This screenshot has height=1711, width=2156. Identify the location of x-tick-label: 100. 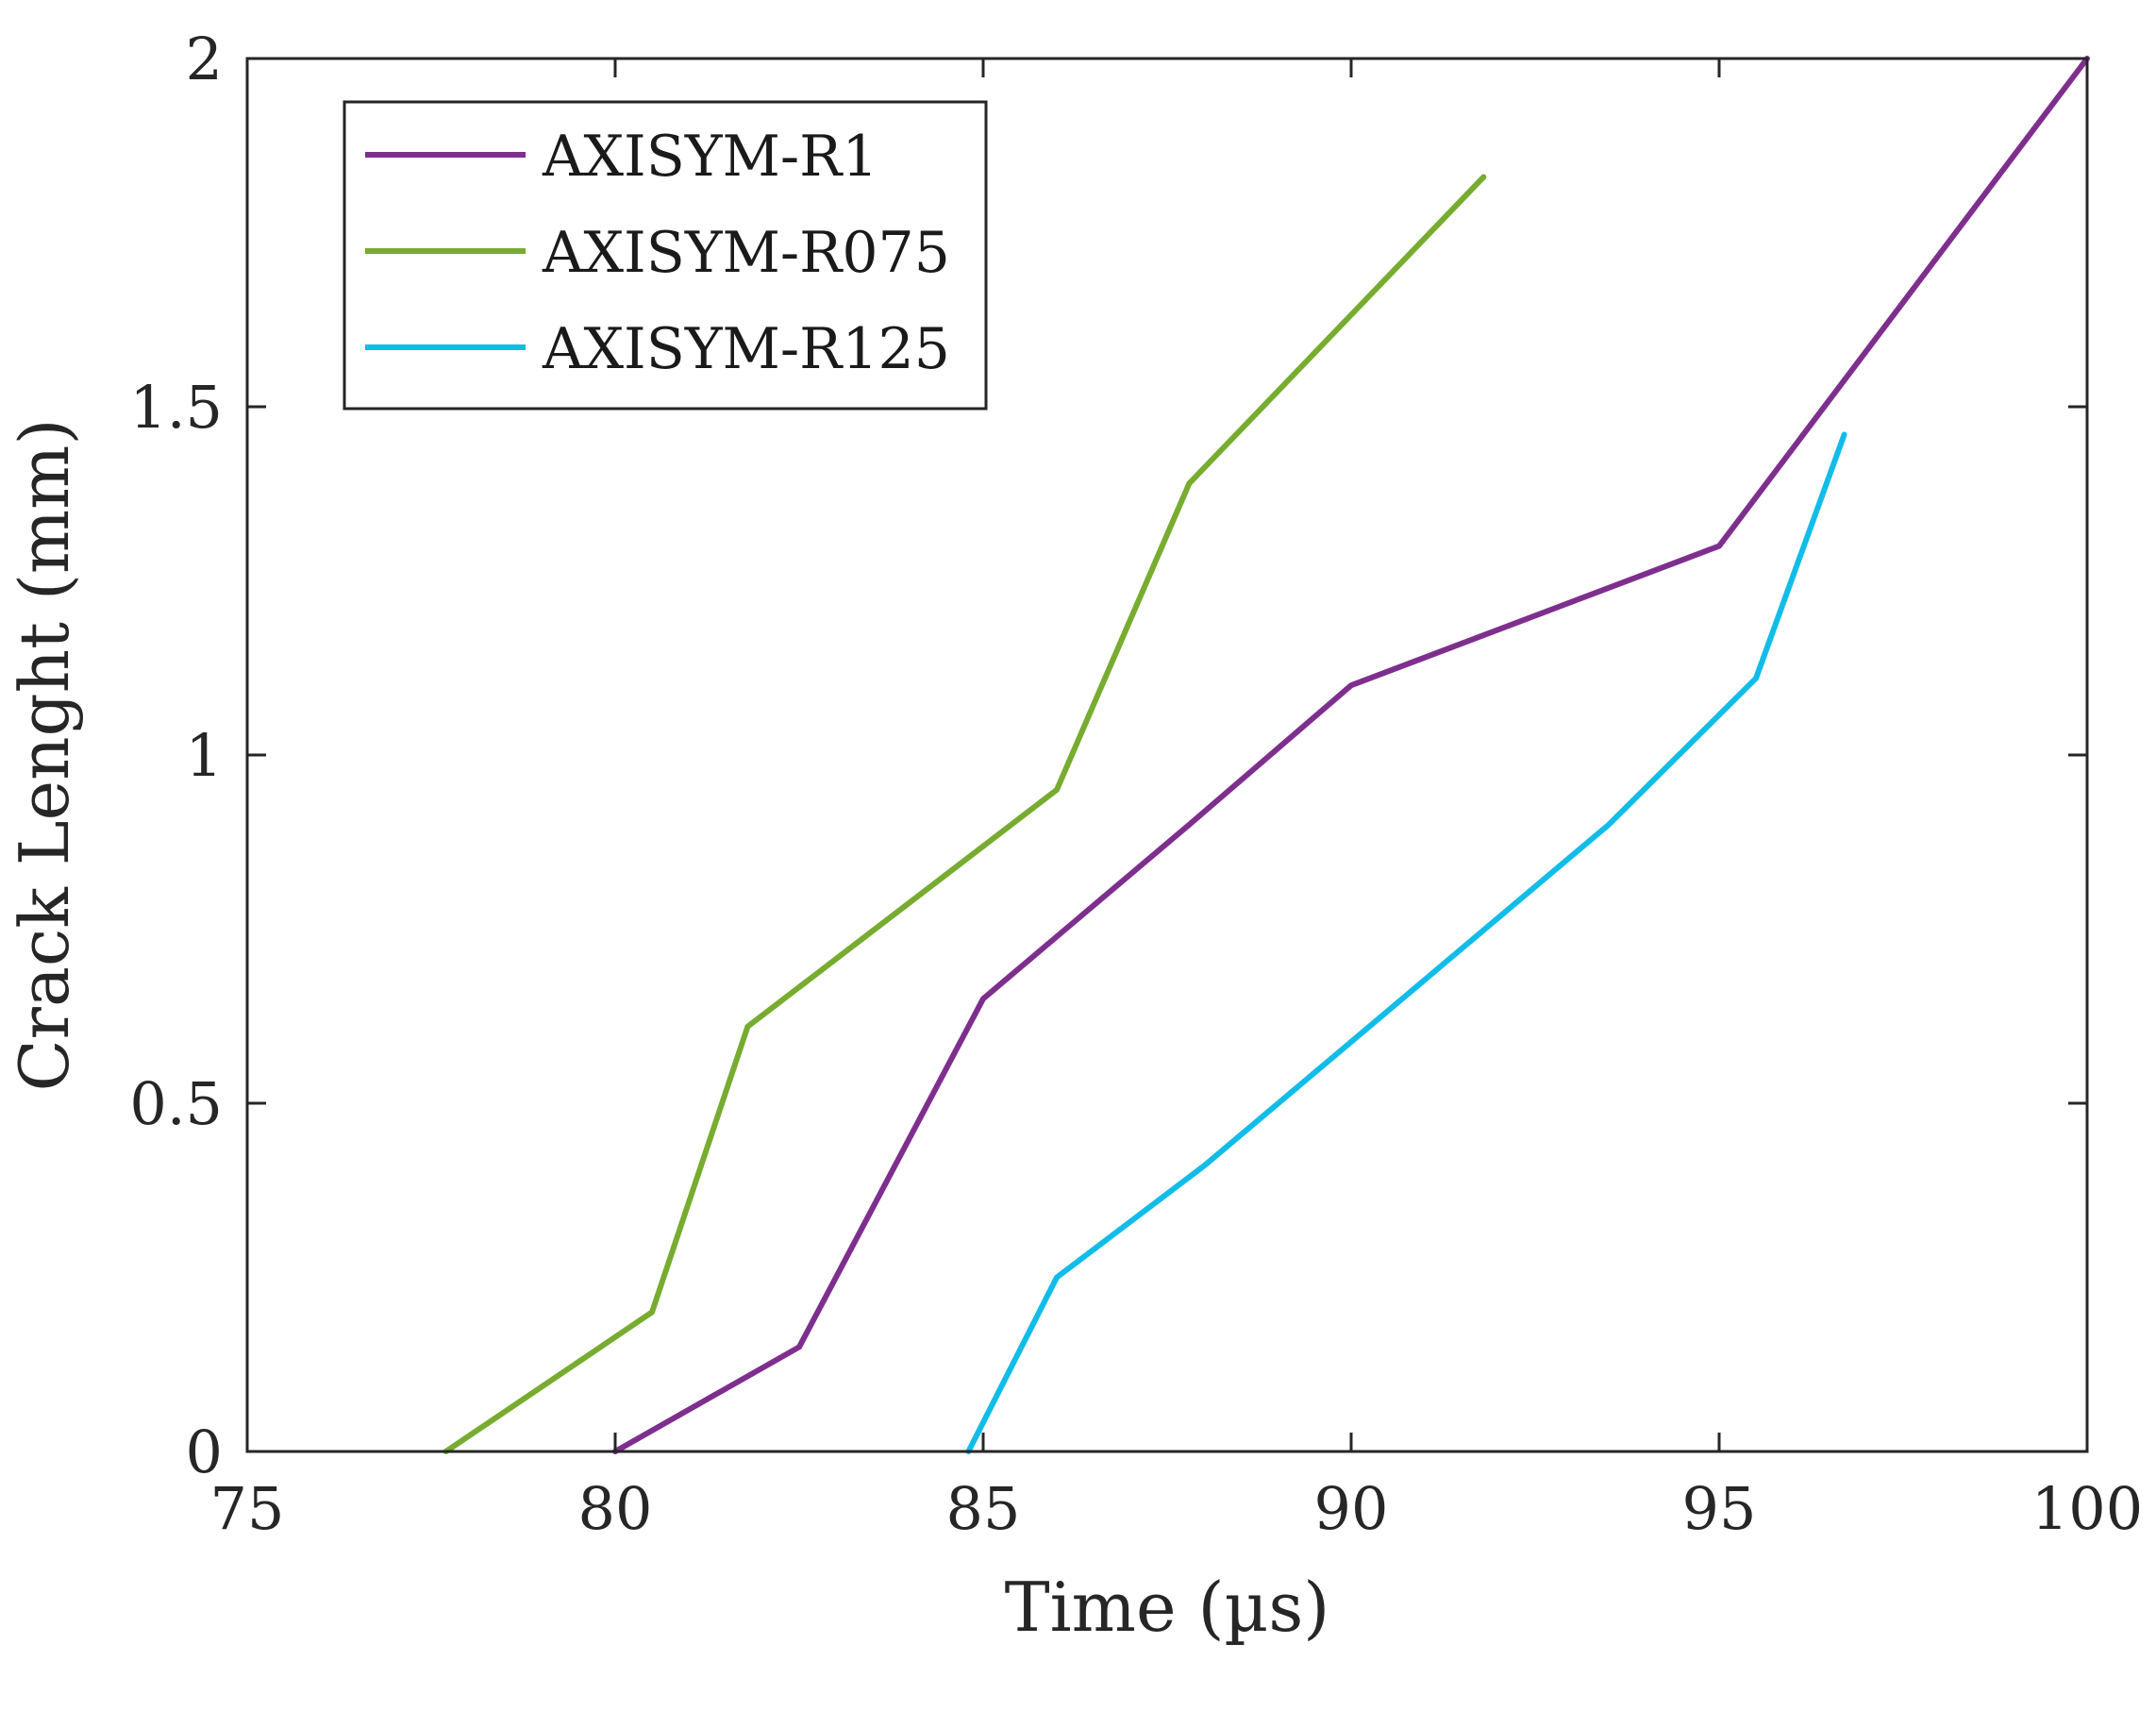
(2087, 1508).